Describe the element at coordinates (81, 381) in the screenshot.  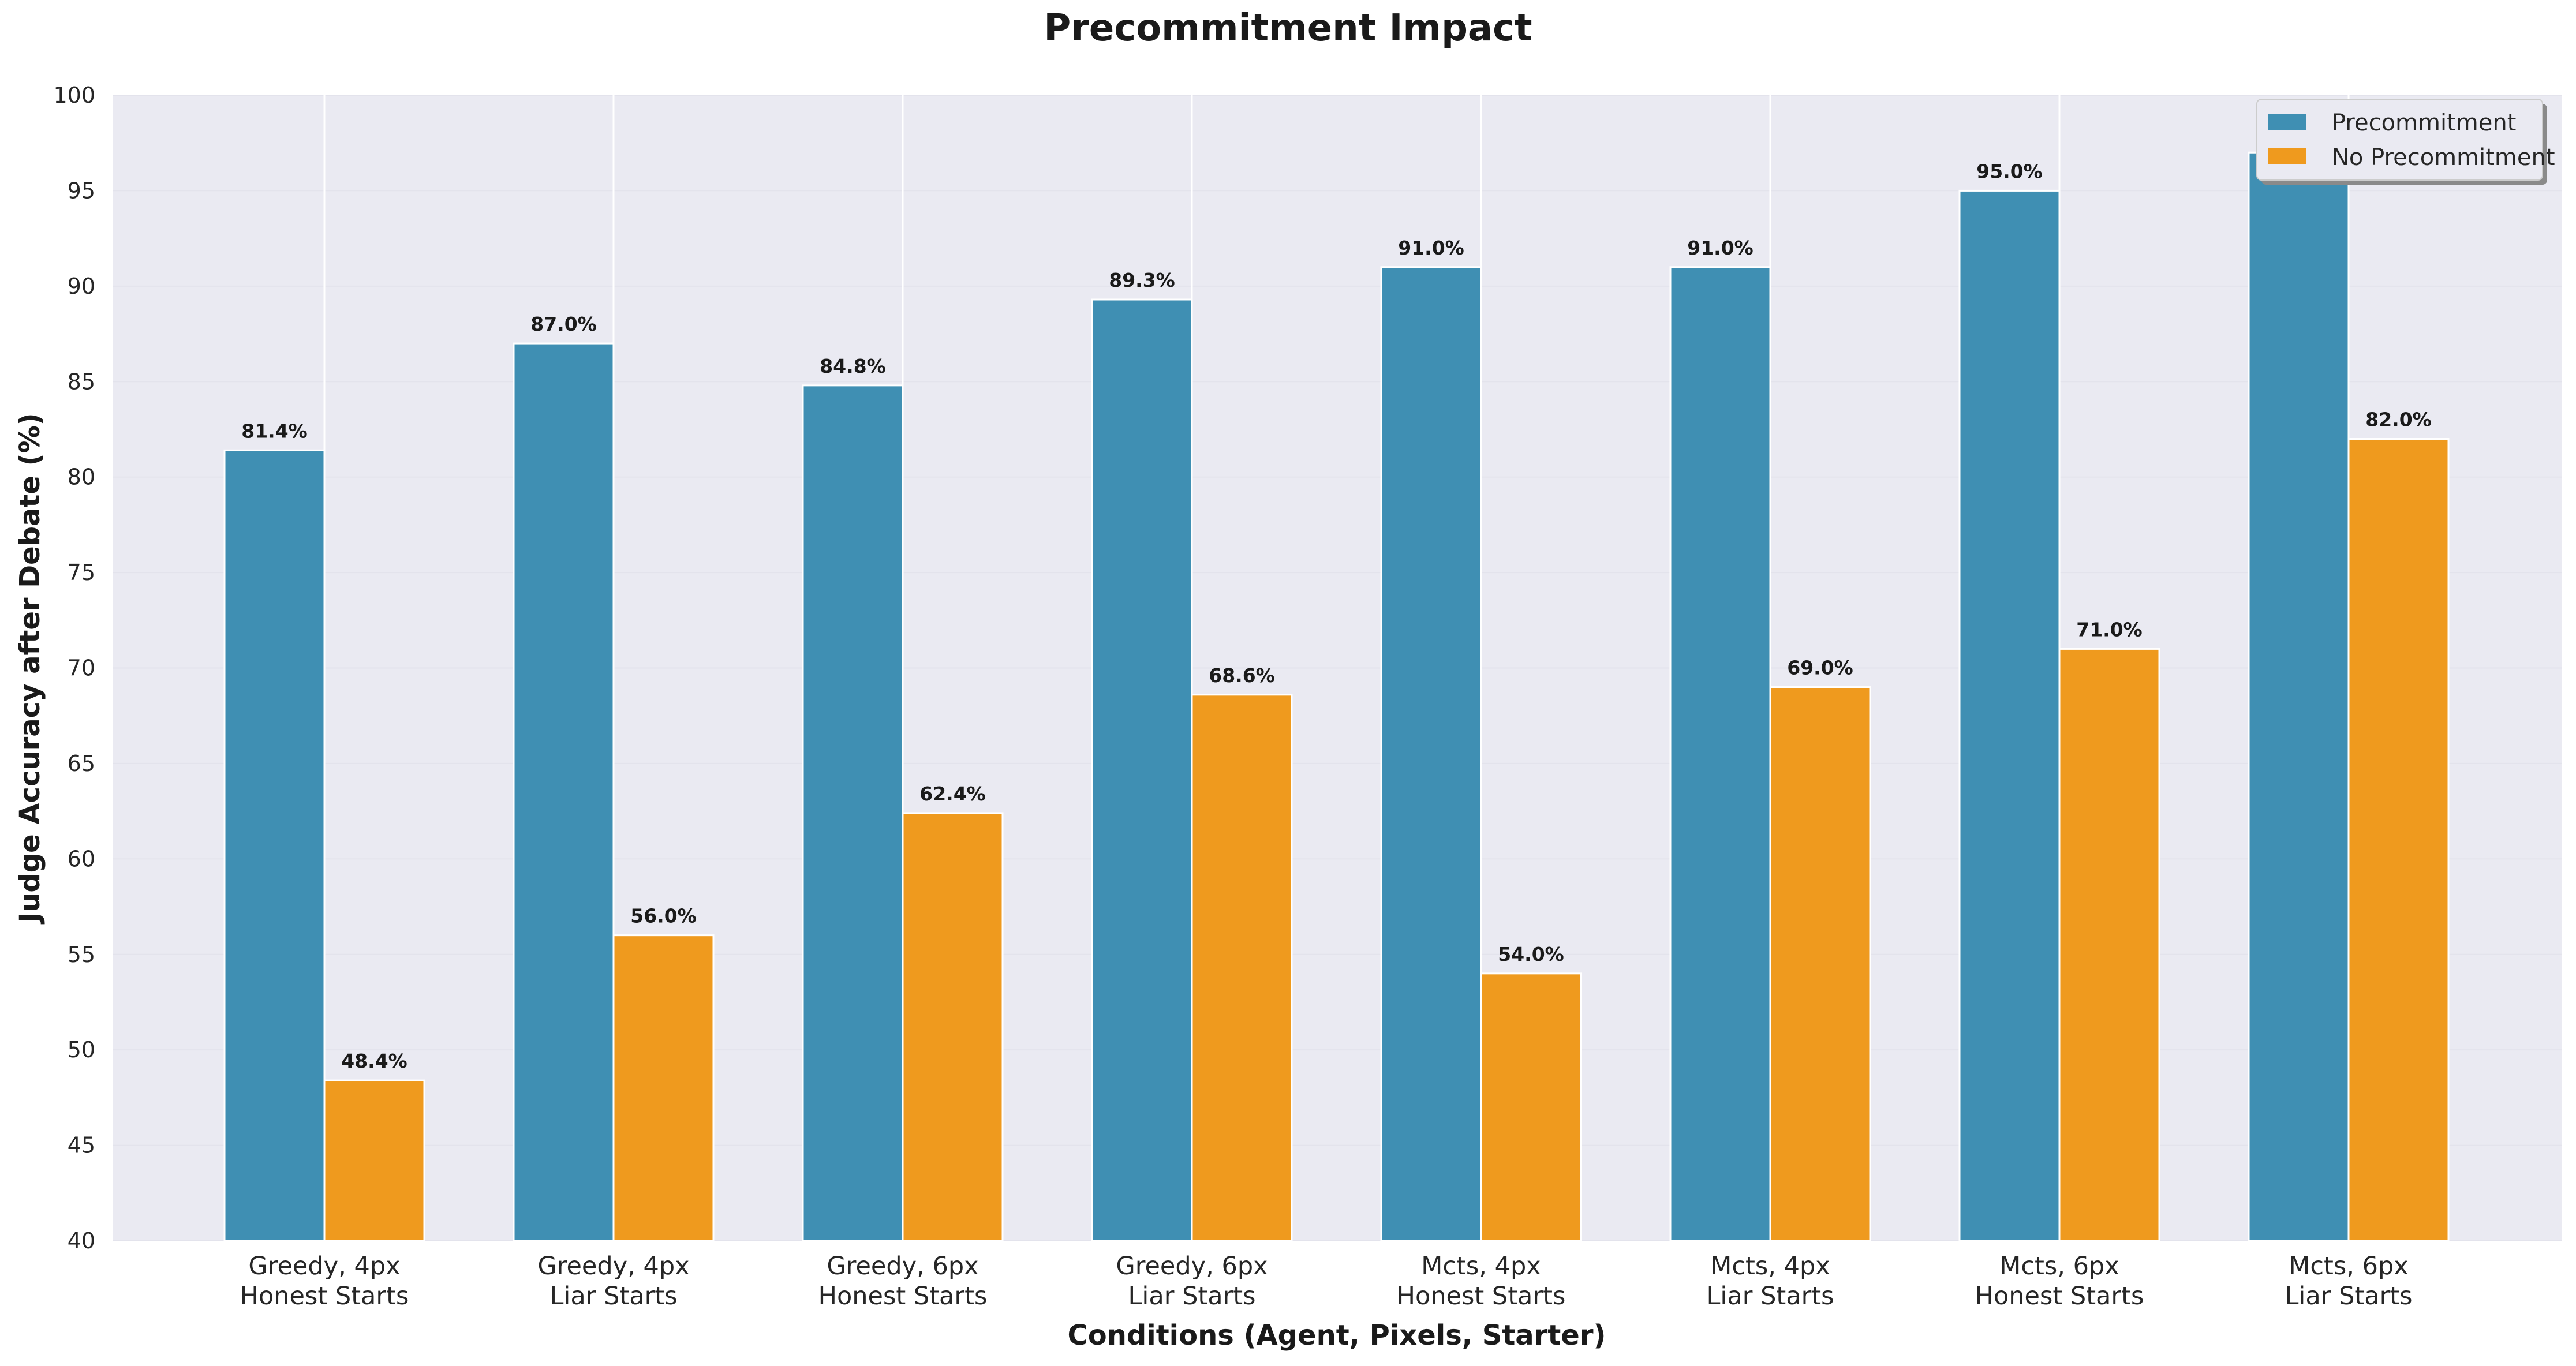
I see `y-tick-label: 85` at that location.